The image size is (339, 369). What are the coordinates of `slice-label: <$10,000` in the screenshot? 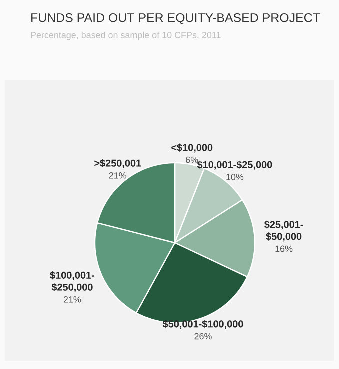 It's located at (192, 148).